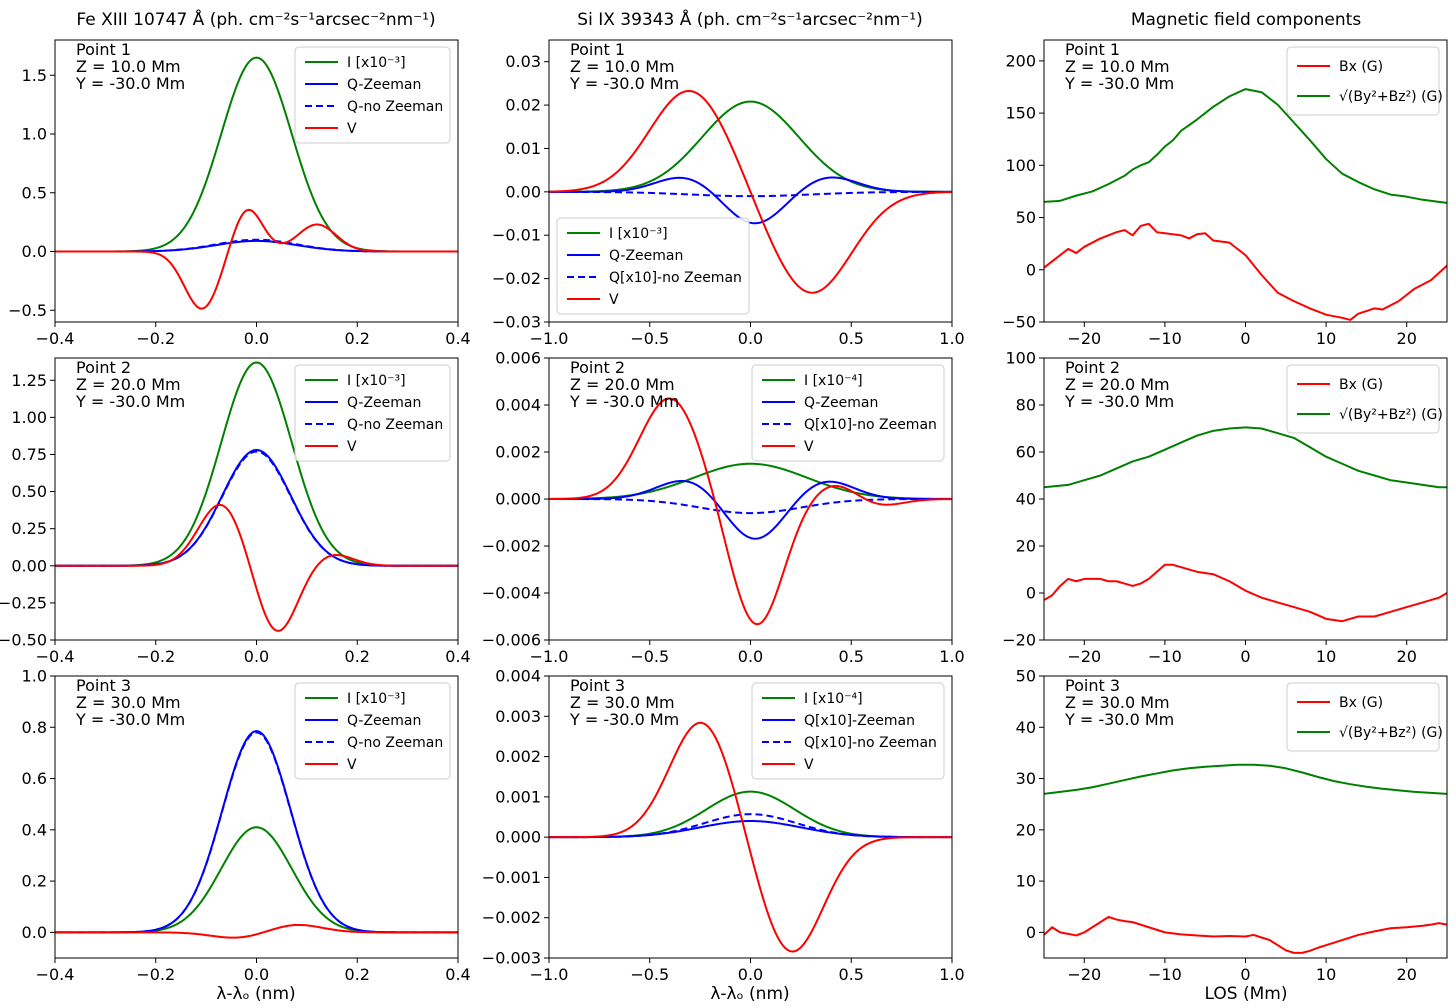 This screenshot has width=1456, height=1008. Describe the element at coordinates (1020, 60) in the screenshot. I see `y-tick-label: 200` at that location.